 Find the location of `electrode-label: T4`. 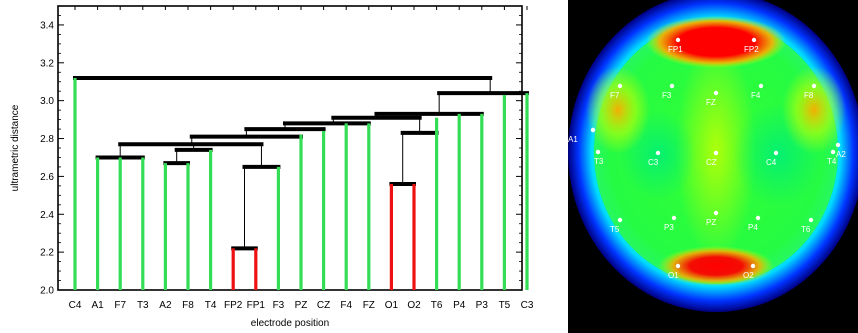

electrode-label: T4 is located at coordinates (832, 161).